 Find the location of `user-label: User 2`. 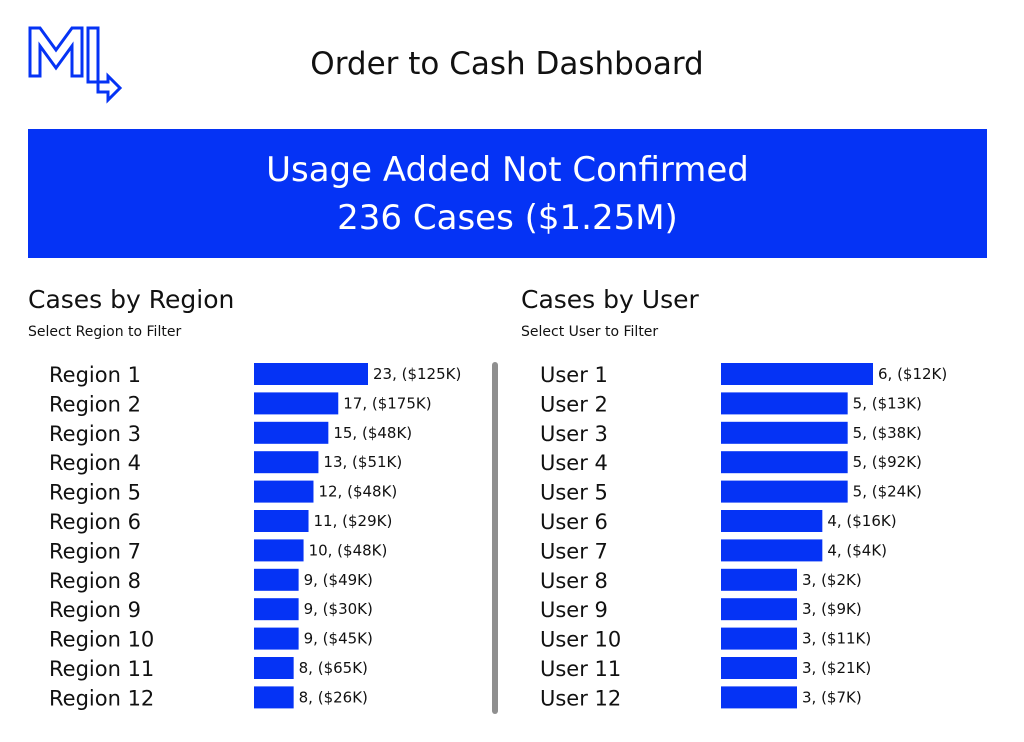

user-label: User 2 is located at coordinates (574, 404).